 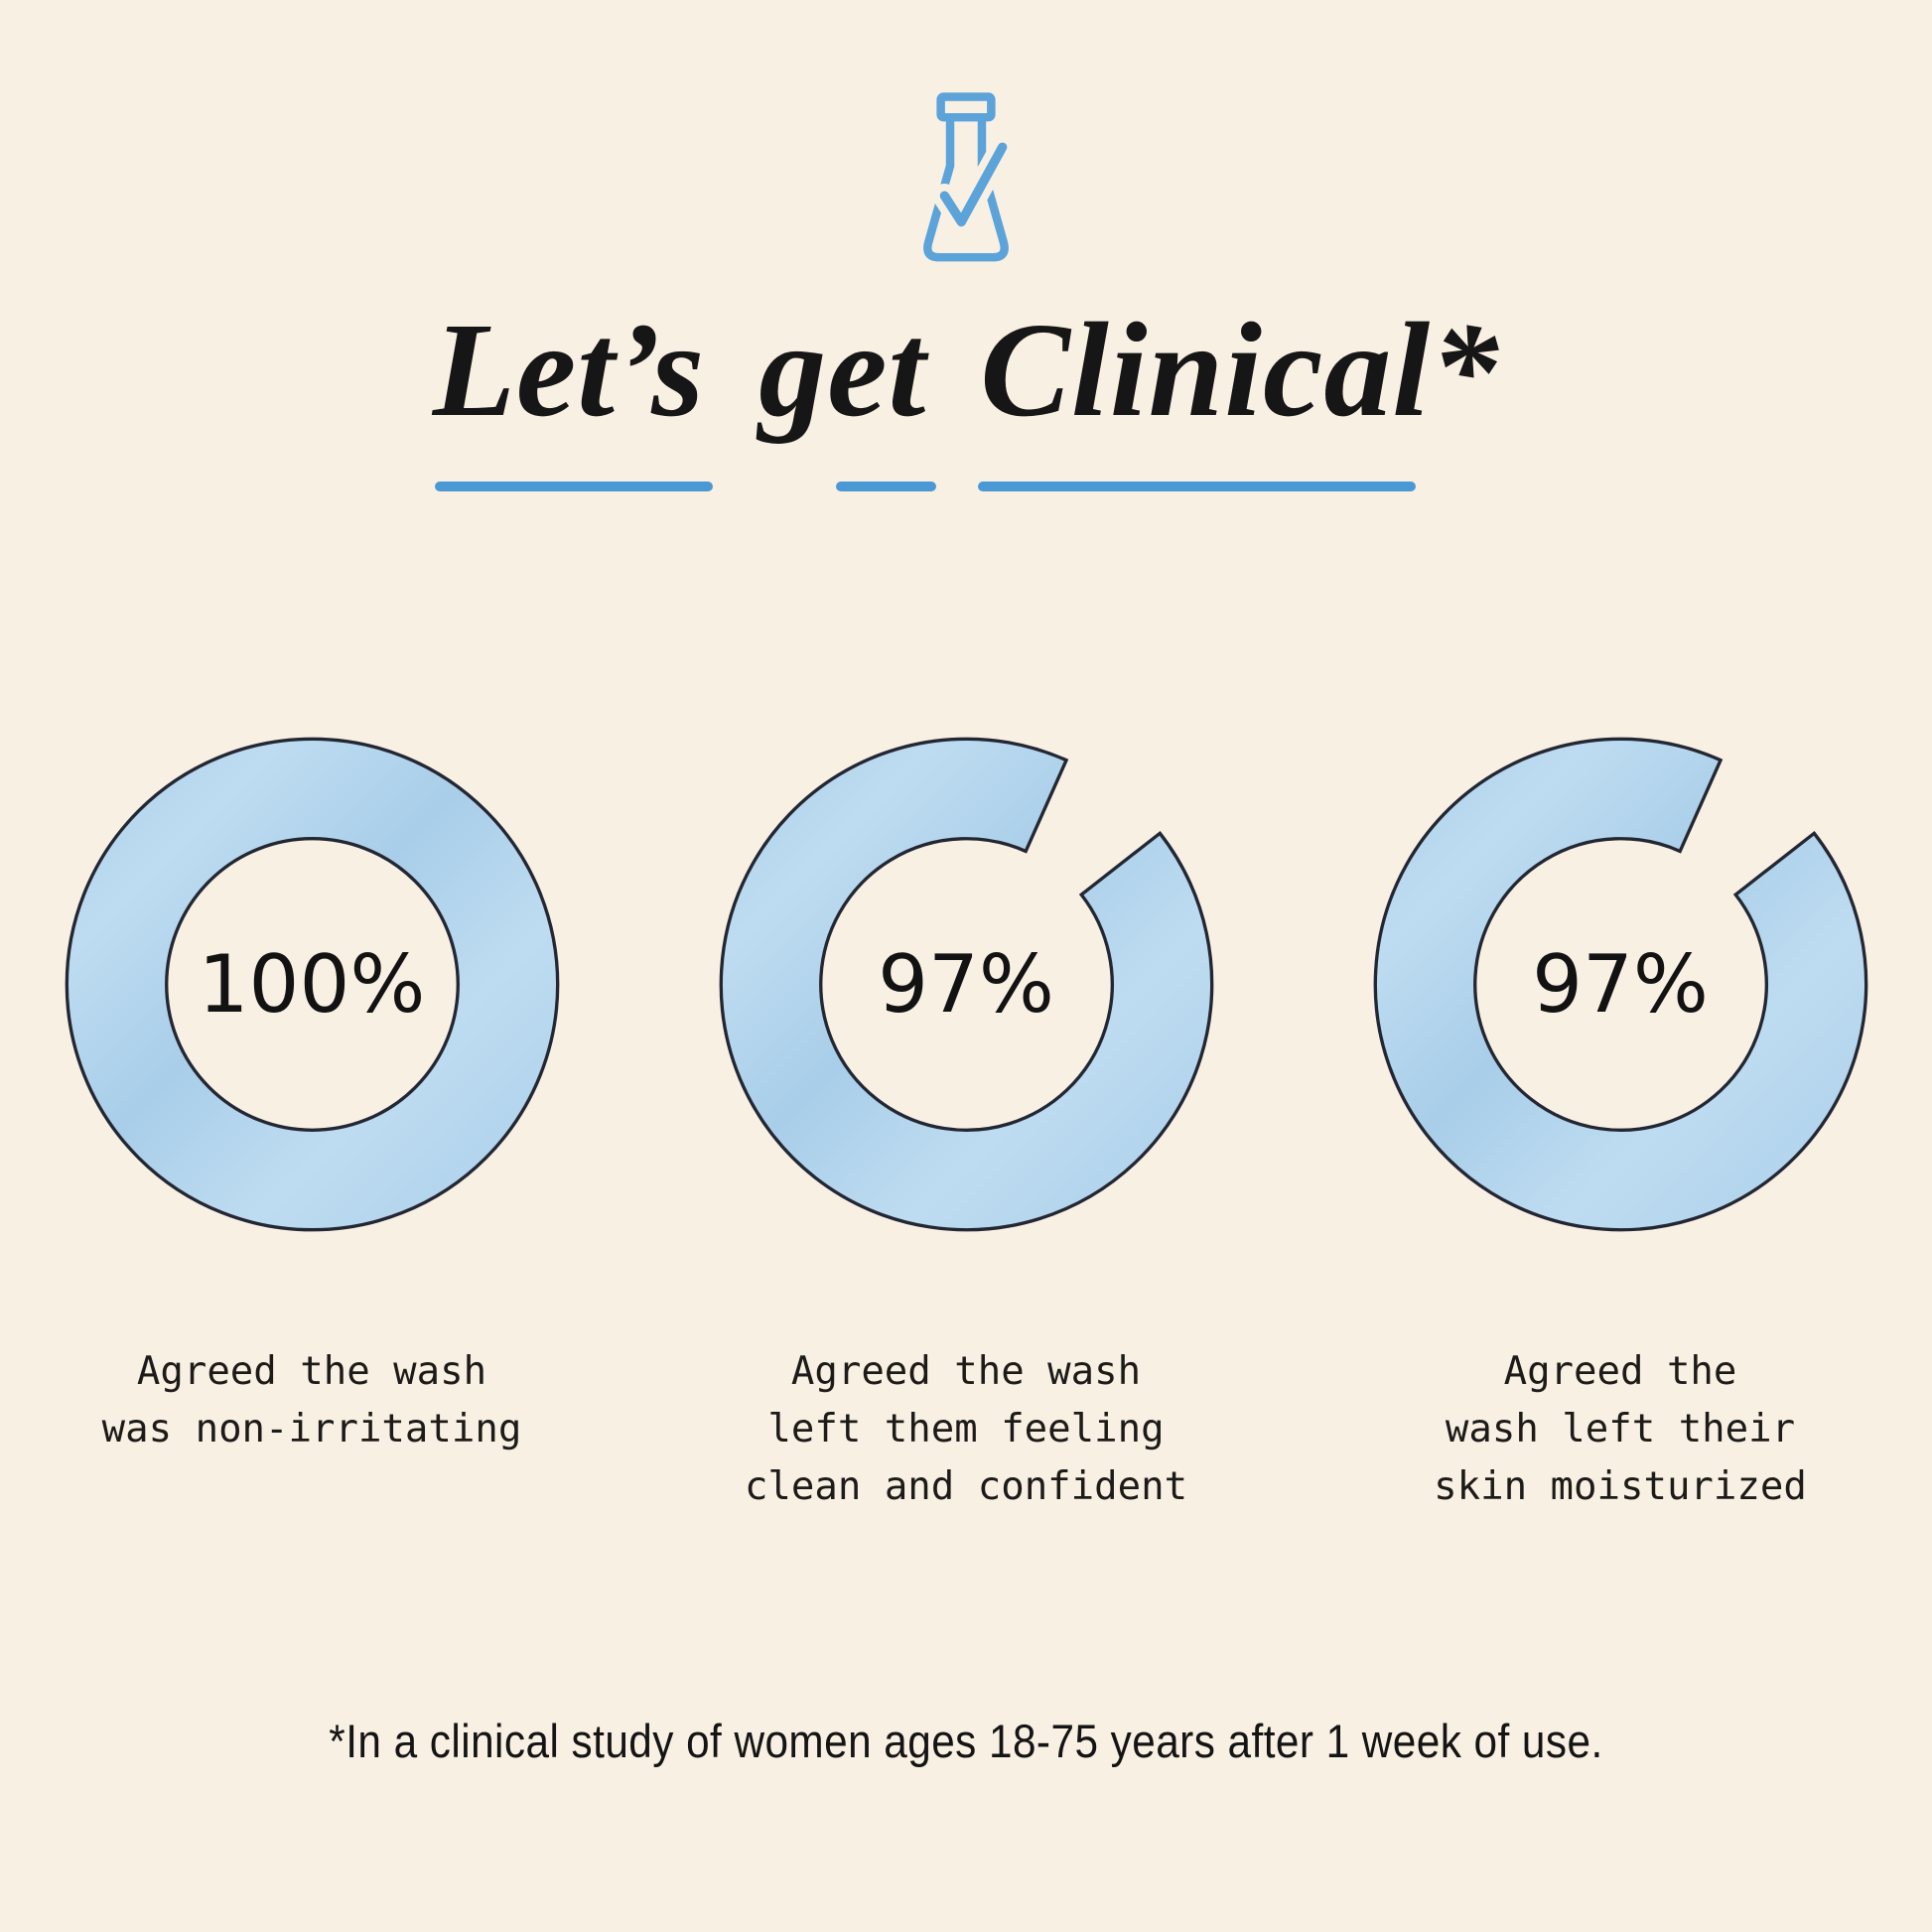 I want to click on flask-check-svg, so click(x=969, y=177).